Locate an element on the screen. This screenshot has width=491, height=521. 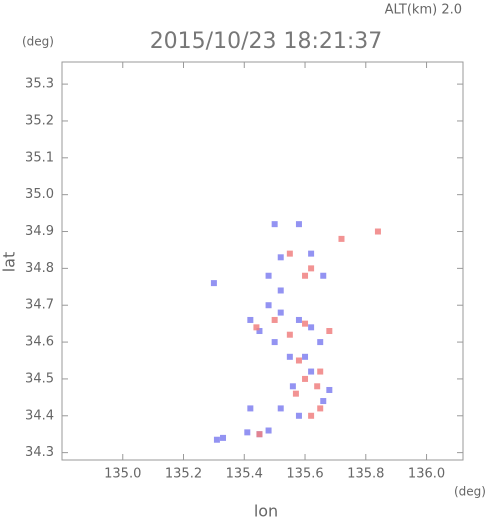
y-tick-label: 34.9 is located at coordinates (39, 231).